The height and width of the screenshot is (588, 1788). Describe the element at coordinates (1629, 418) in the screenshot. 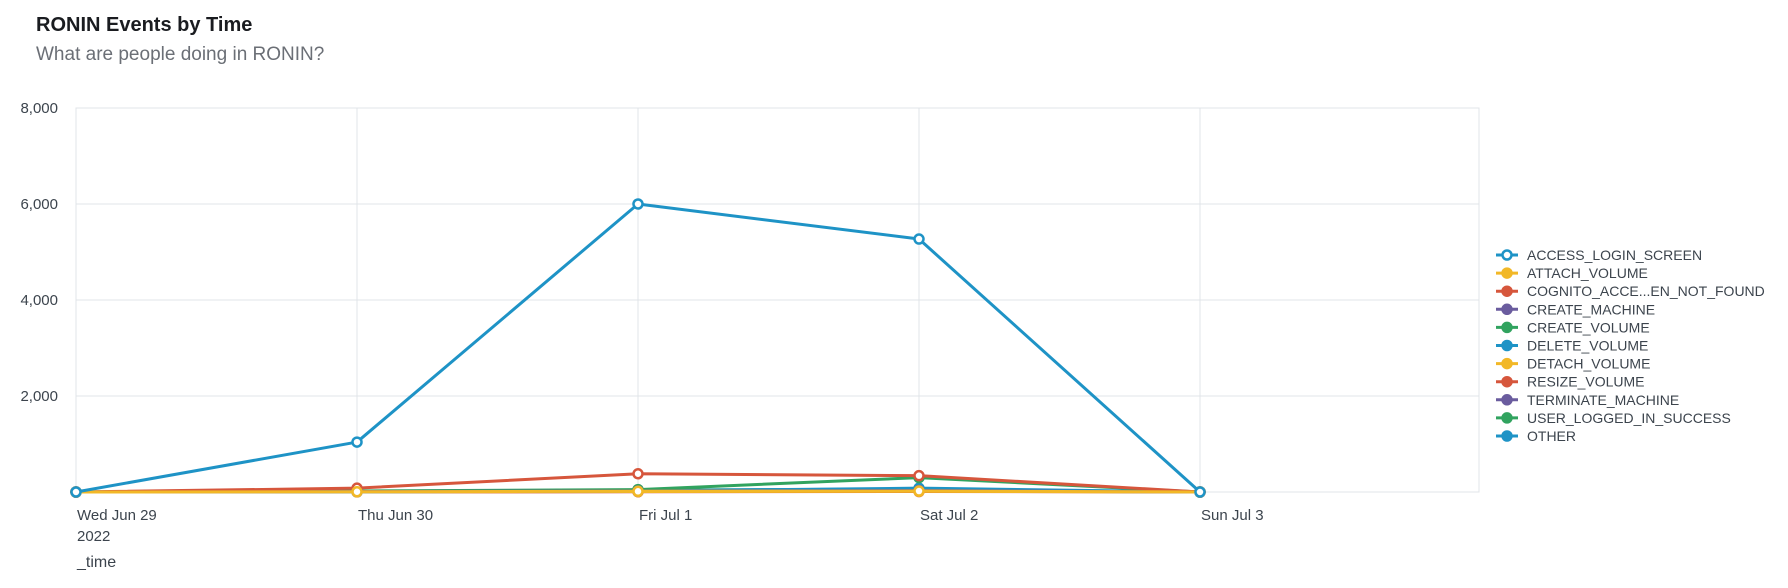

I see `legend-label: USER_LOGGED_IN_SUCCESS` at that location.